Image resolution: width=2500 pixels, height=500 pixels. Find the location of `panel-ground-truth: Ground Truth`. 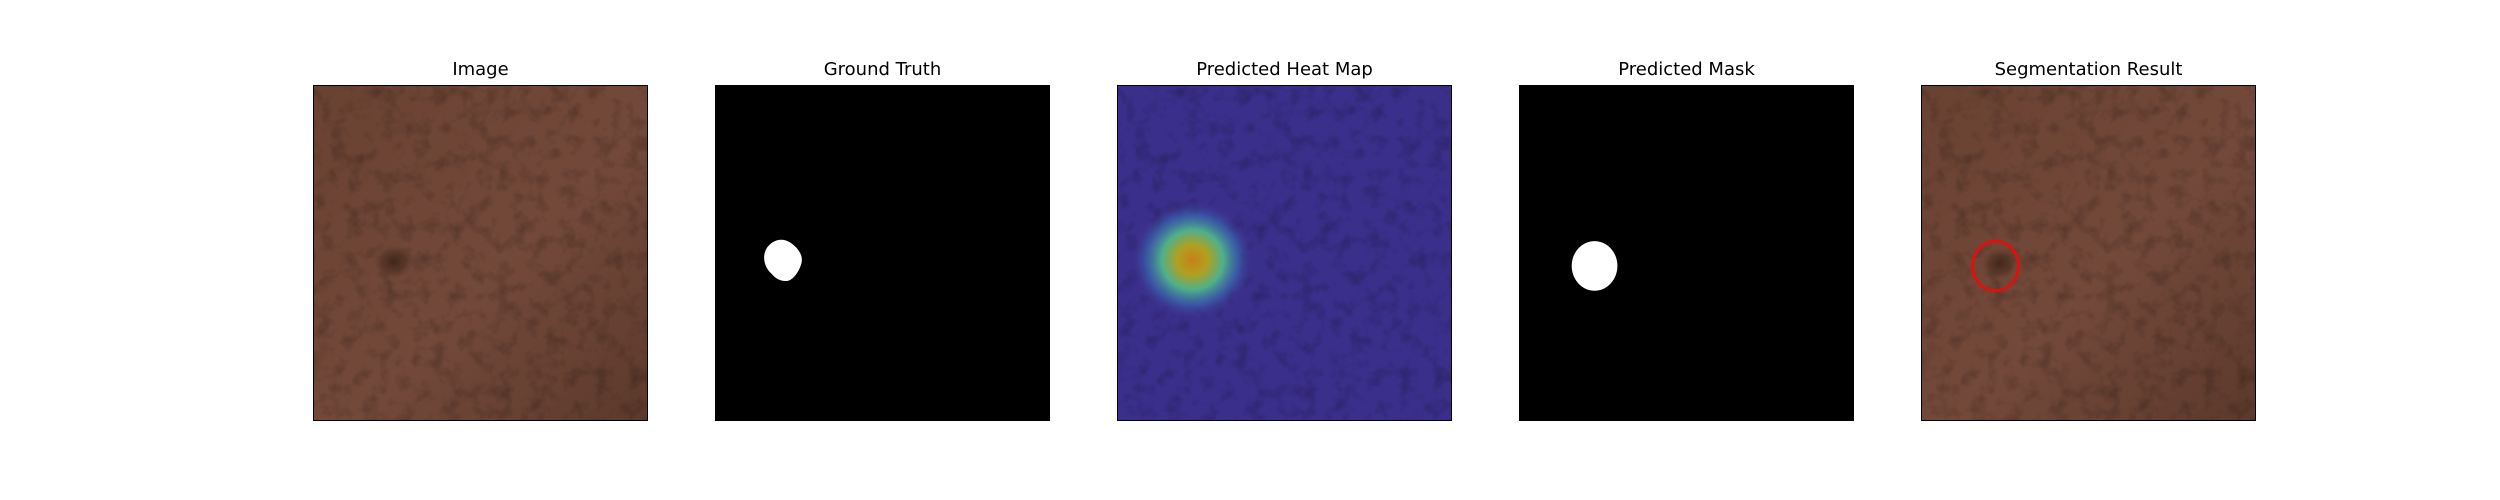

panel-ground-truth: Ground Truth is located at coordinates (882, 250).